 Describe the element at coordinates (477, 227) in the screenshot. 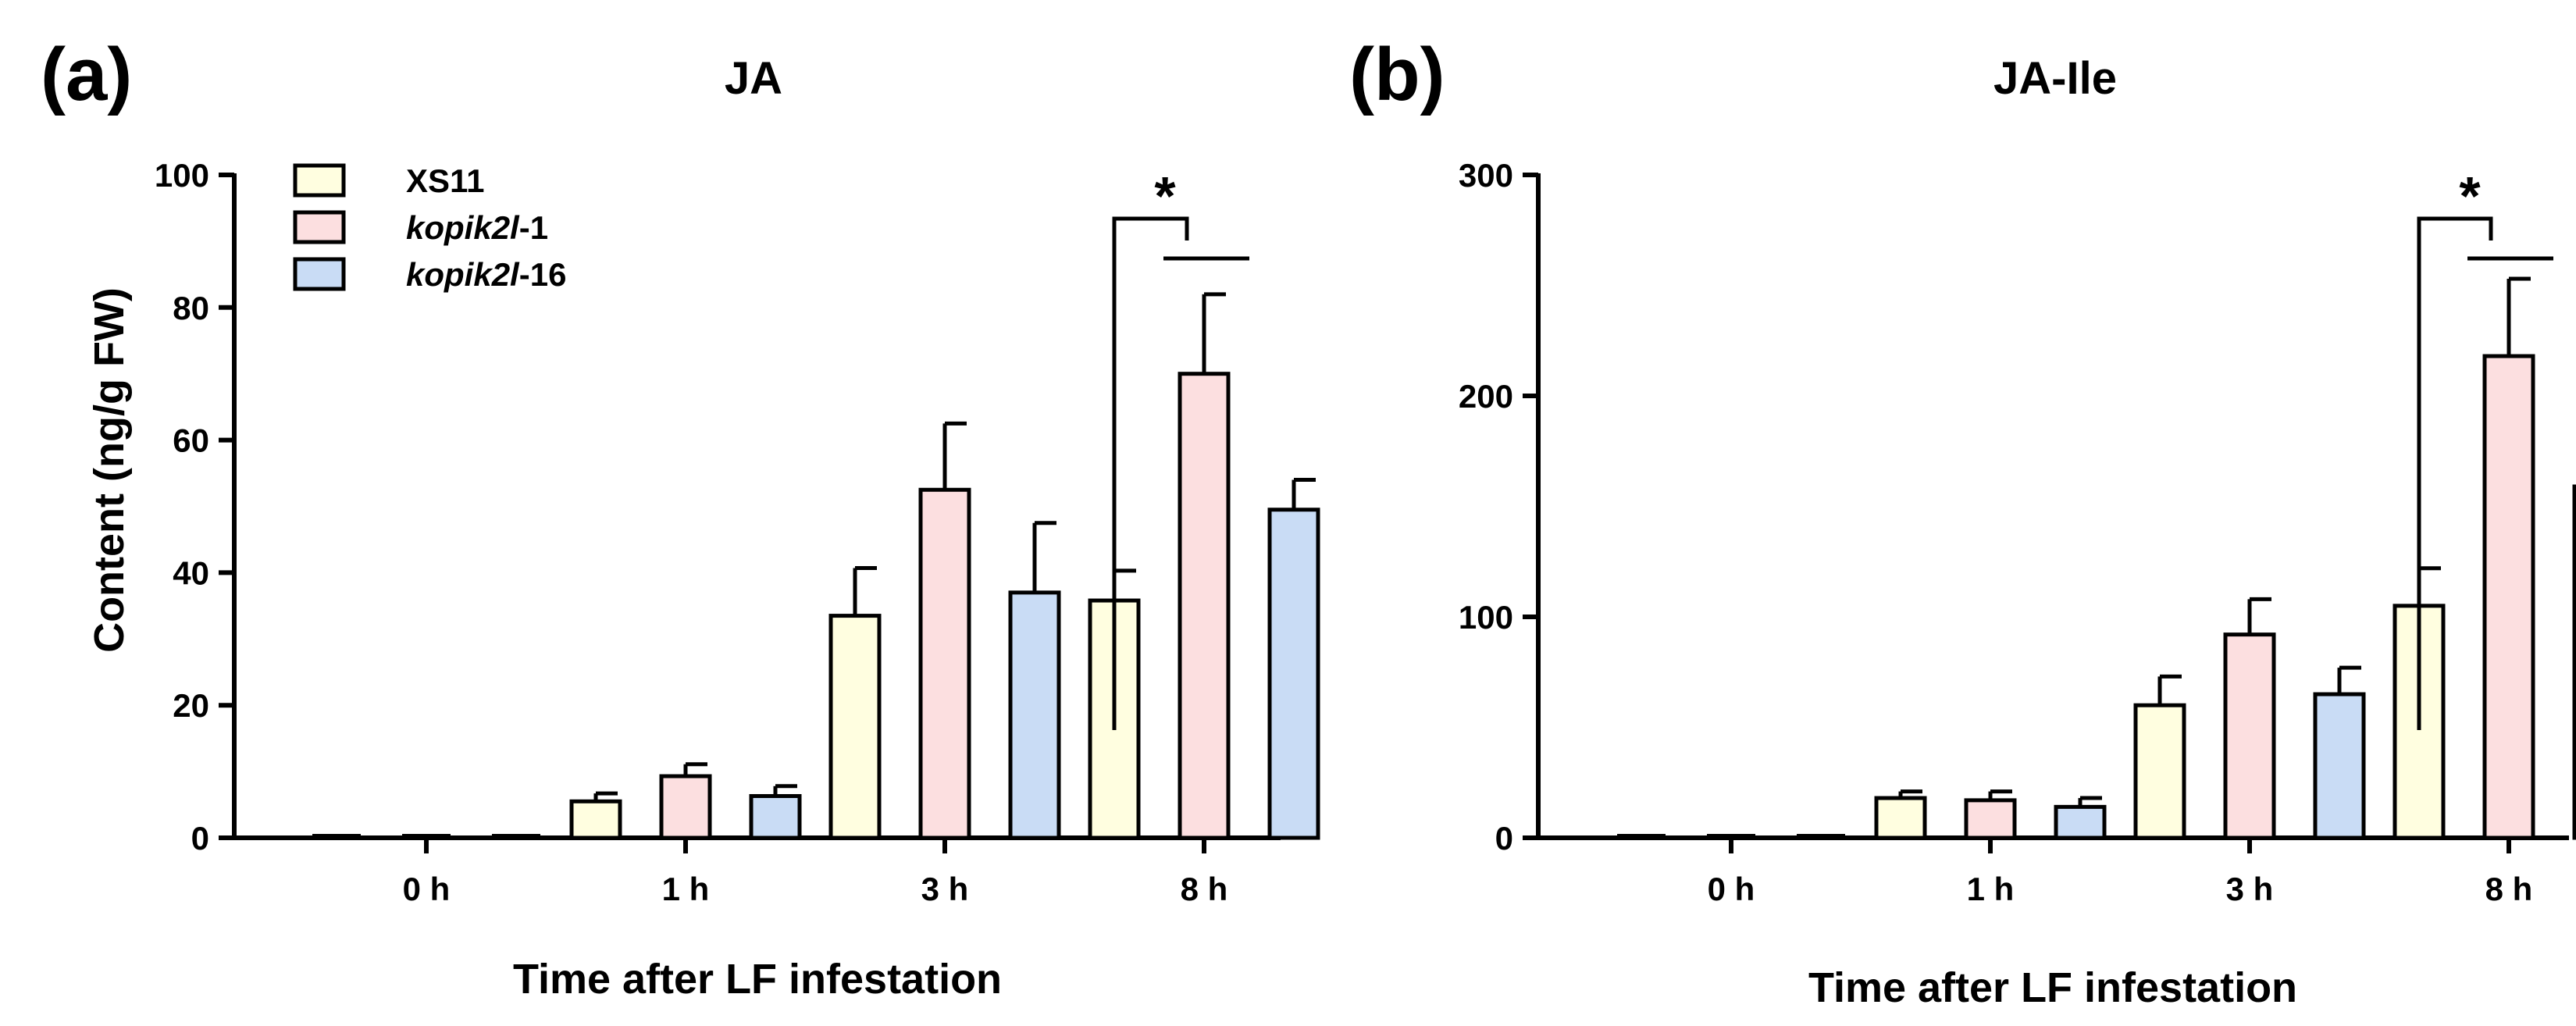

I see `legend-label-kopik2l-1: kopik2l-1` at that location.